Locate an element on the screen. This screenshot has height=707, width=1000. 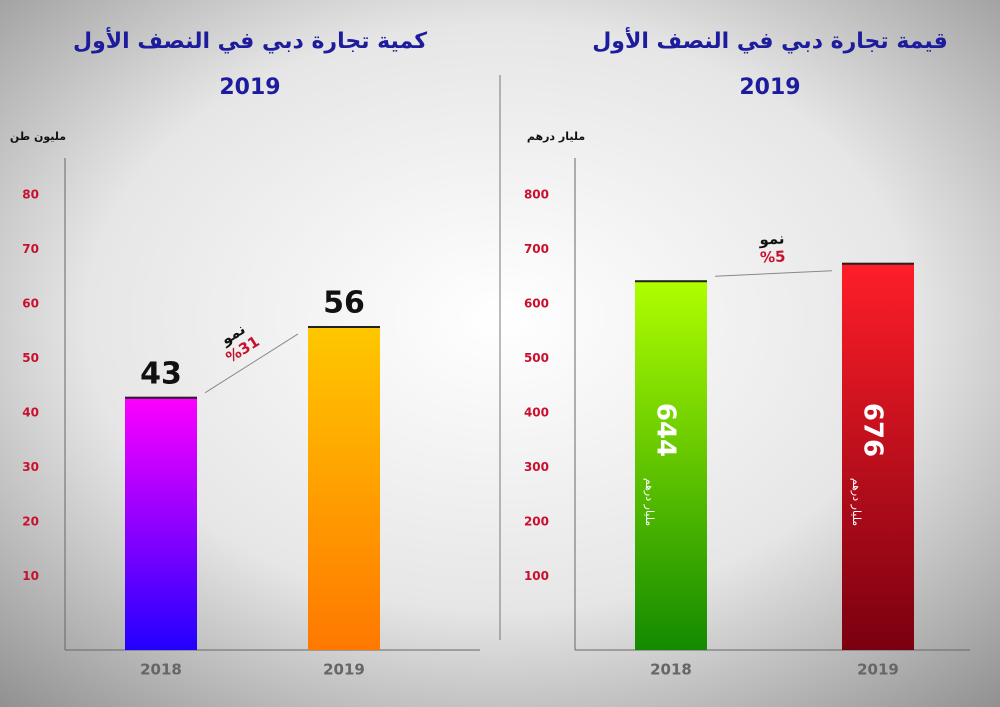
y-tick-label: 300 is located at coordinates (536, 467).